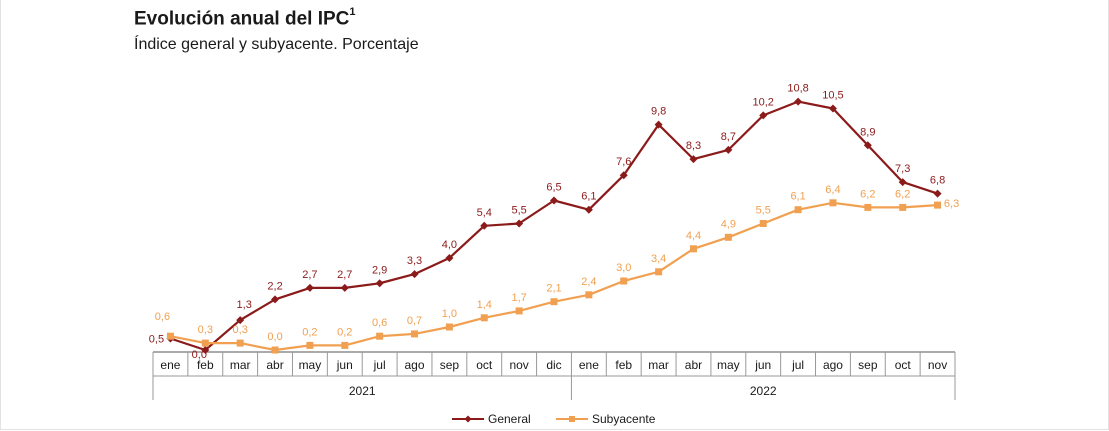  Describe the element at coordinates (588, 282) in the screenshot. I see `data-label-subyacente: 2,4` at that location.